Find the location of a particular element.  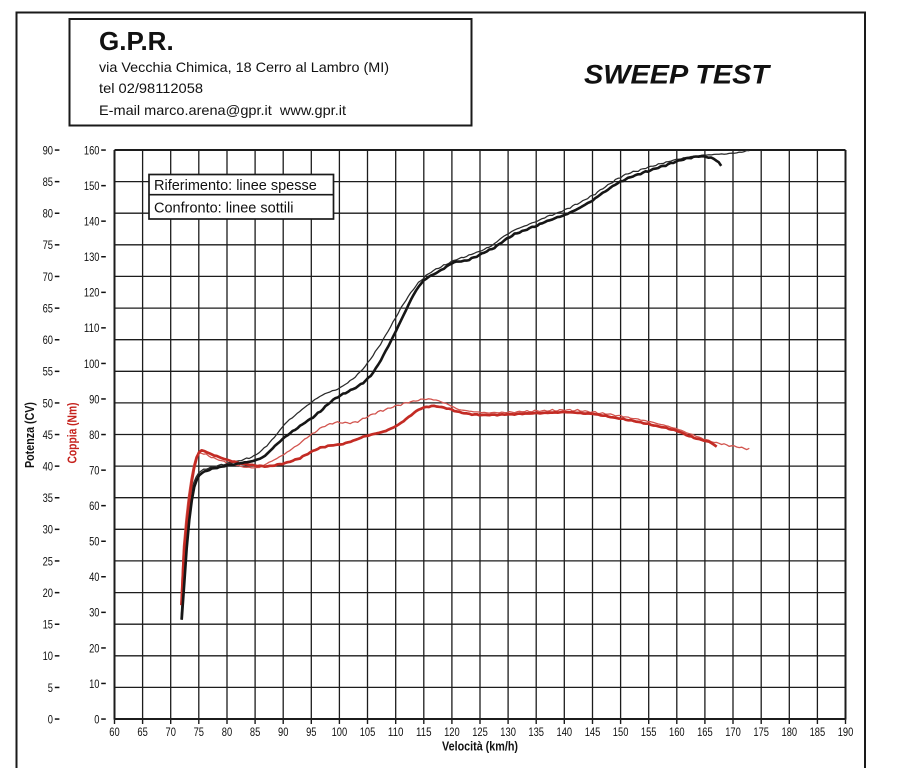

svg-text: 165 is located at coordinates (705, 732).